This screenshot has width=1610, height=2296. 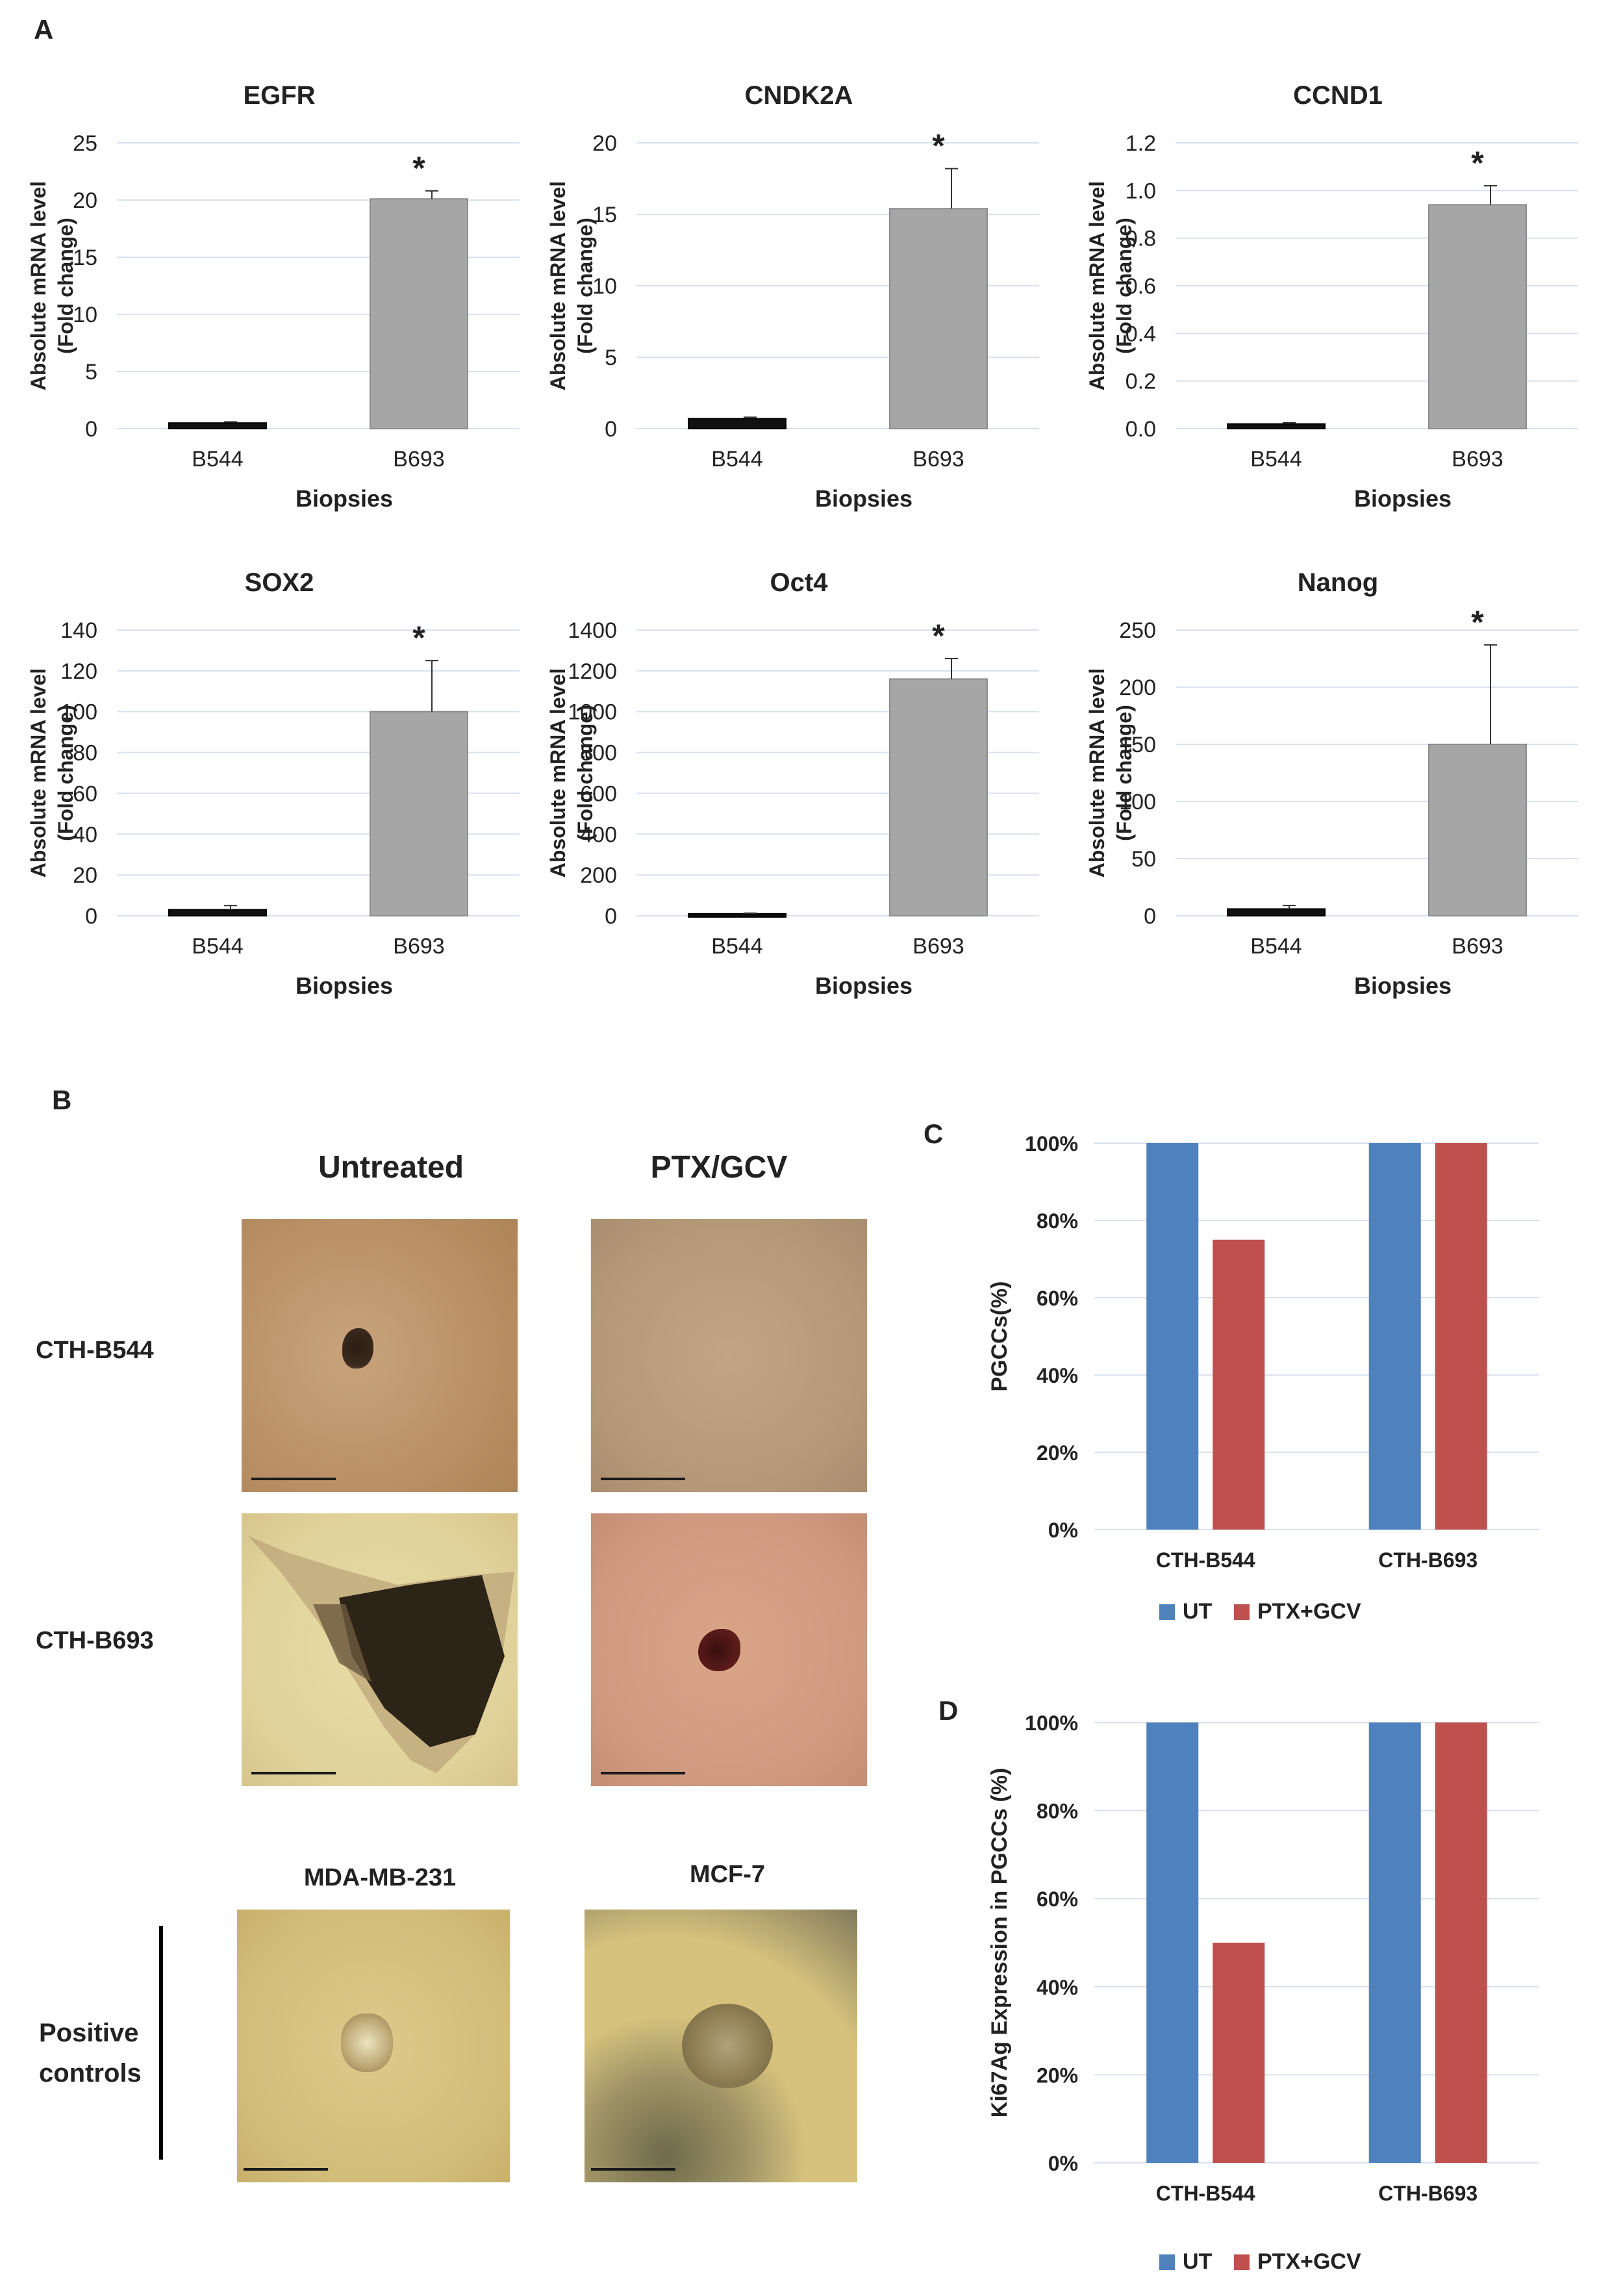 What do you see at coordinates (1461, 1336) in the screenshot?
I see `bar-ptx-gcv-cth-b693` at bounding box center [1461, 1336].